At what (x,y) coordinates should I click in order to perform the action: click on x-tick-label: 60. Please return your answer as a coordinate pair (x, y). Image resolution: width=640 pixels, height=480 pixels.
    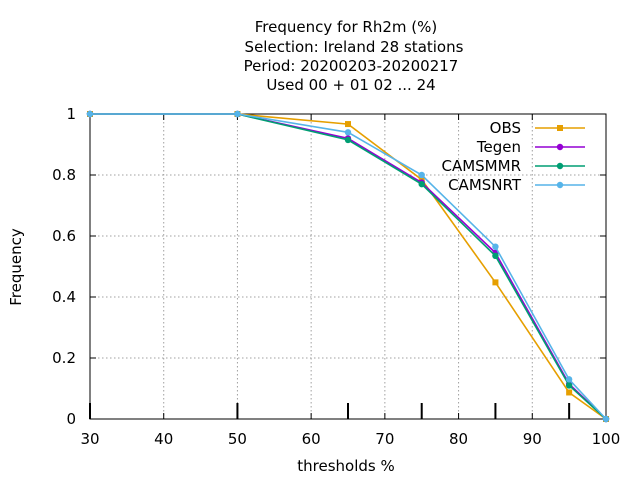
    Looking at the image, I should click on (311, 439).